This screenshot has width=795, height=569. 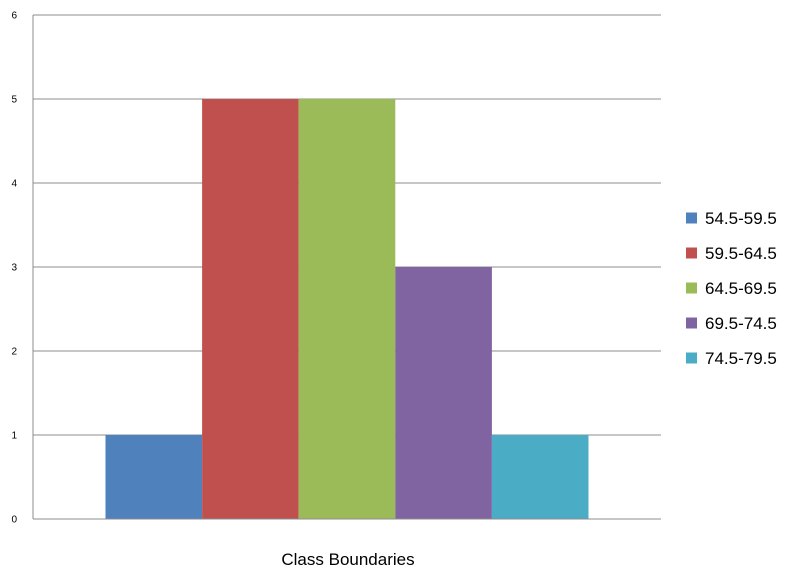 I want to click on y-axis-ticks: 0 1 2 3 4 5 6, so click(x=14, y=268).